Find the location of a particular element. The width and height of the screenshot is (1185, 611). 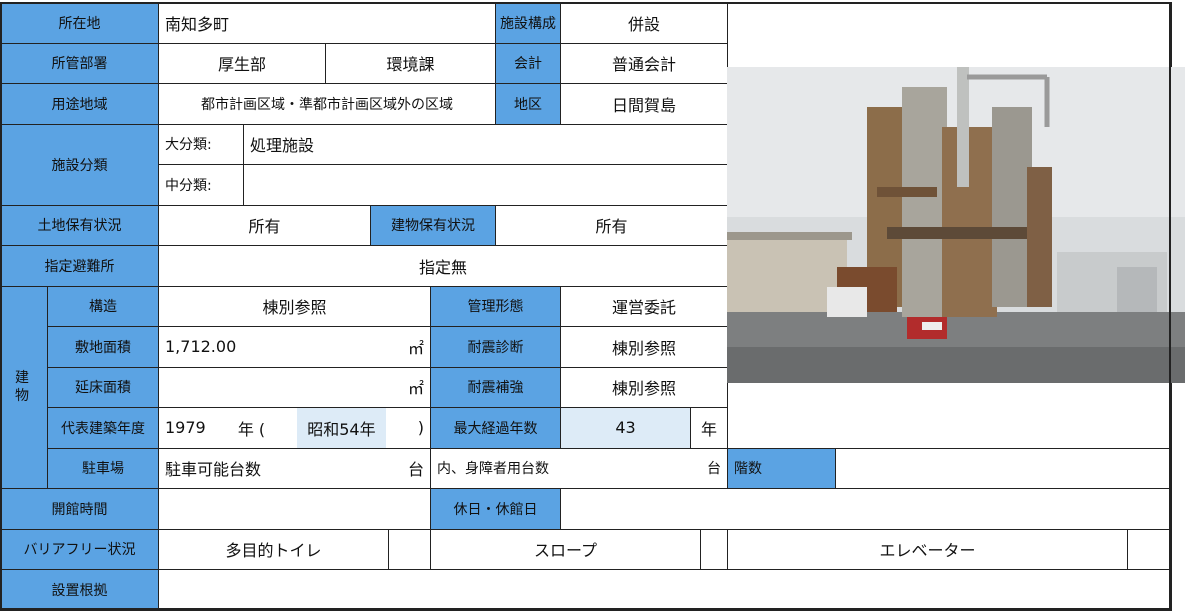

value: 南知多町 is located at coordinates (327, 23).